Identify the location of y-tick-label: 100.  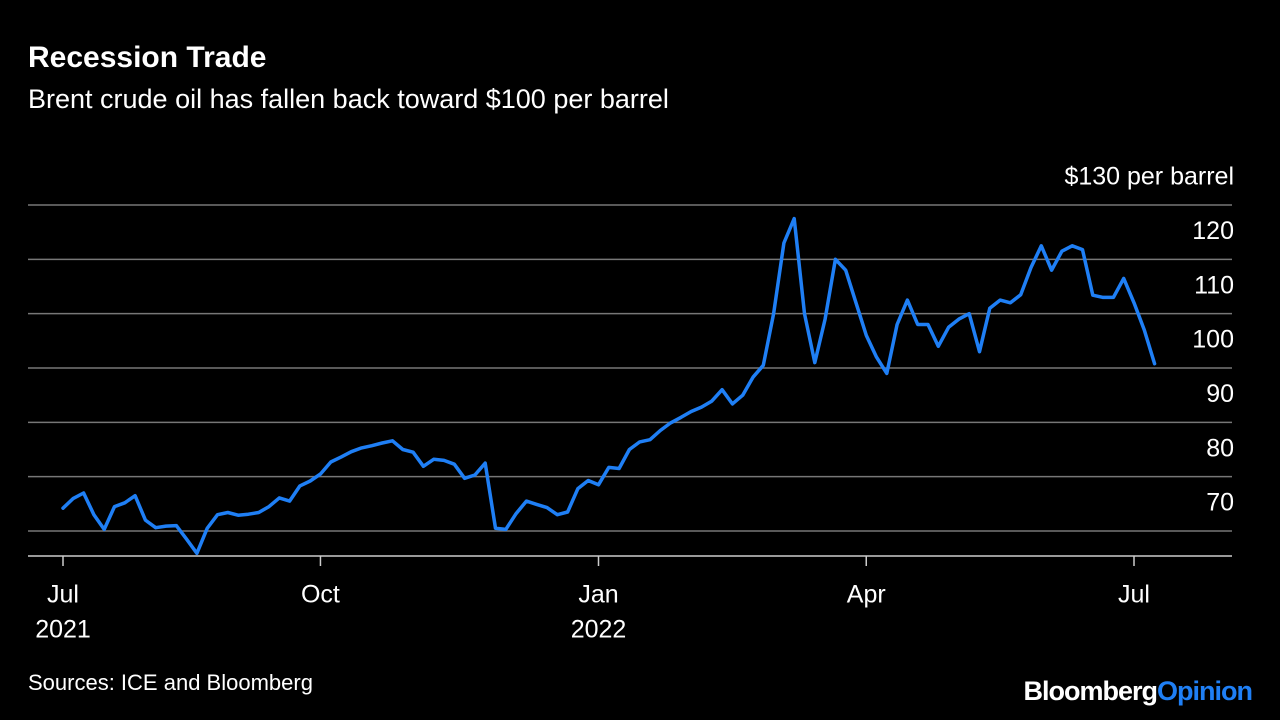
(1213, 340).